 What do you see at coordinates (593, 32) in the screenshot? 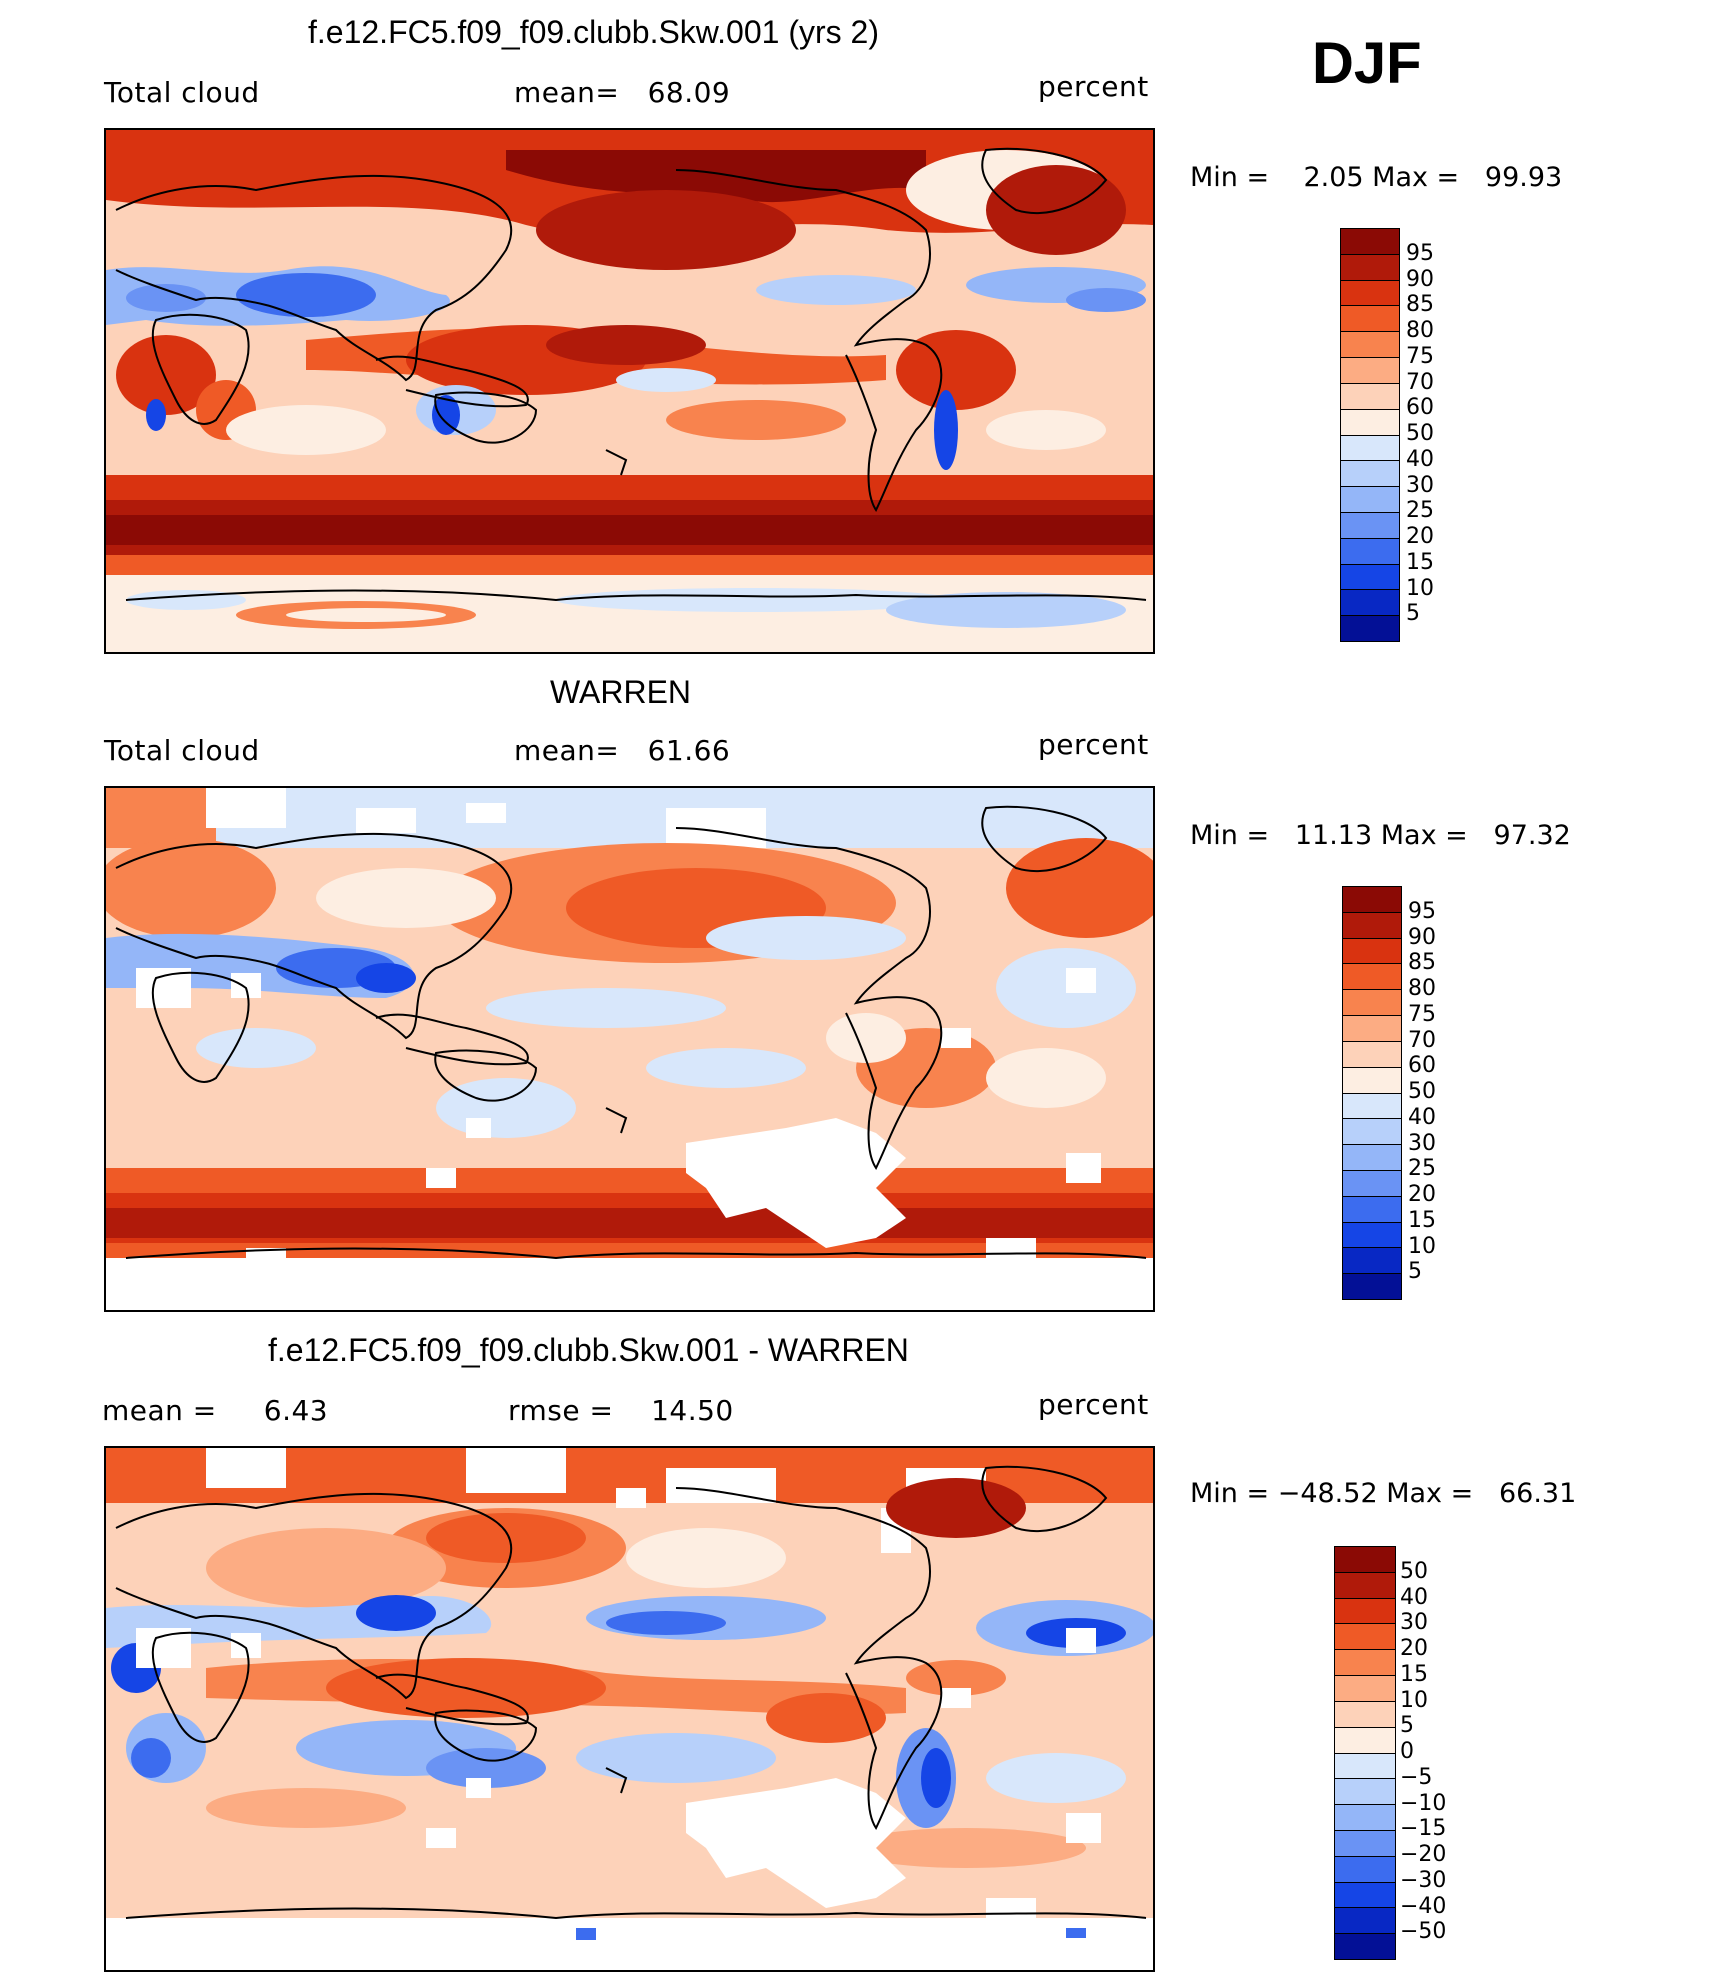
I see `panel-1-title: f.e12.FC5.f09_f09.clubb.Skw.001 (yrs 2)` at bounding box center [593, 32].